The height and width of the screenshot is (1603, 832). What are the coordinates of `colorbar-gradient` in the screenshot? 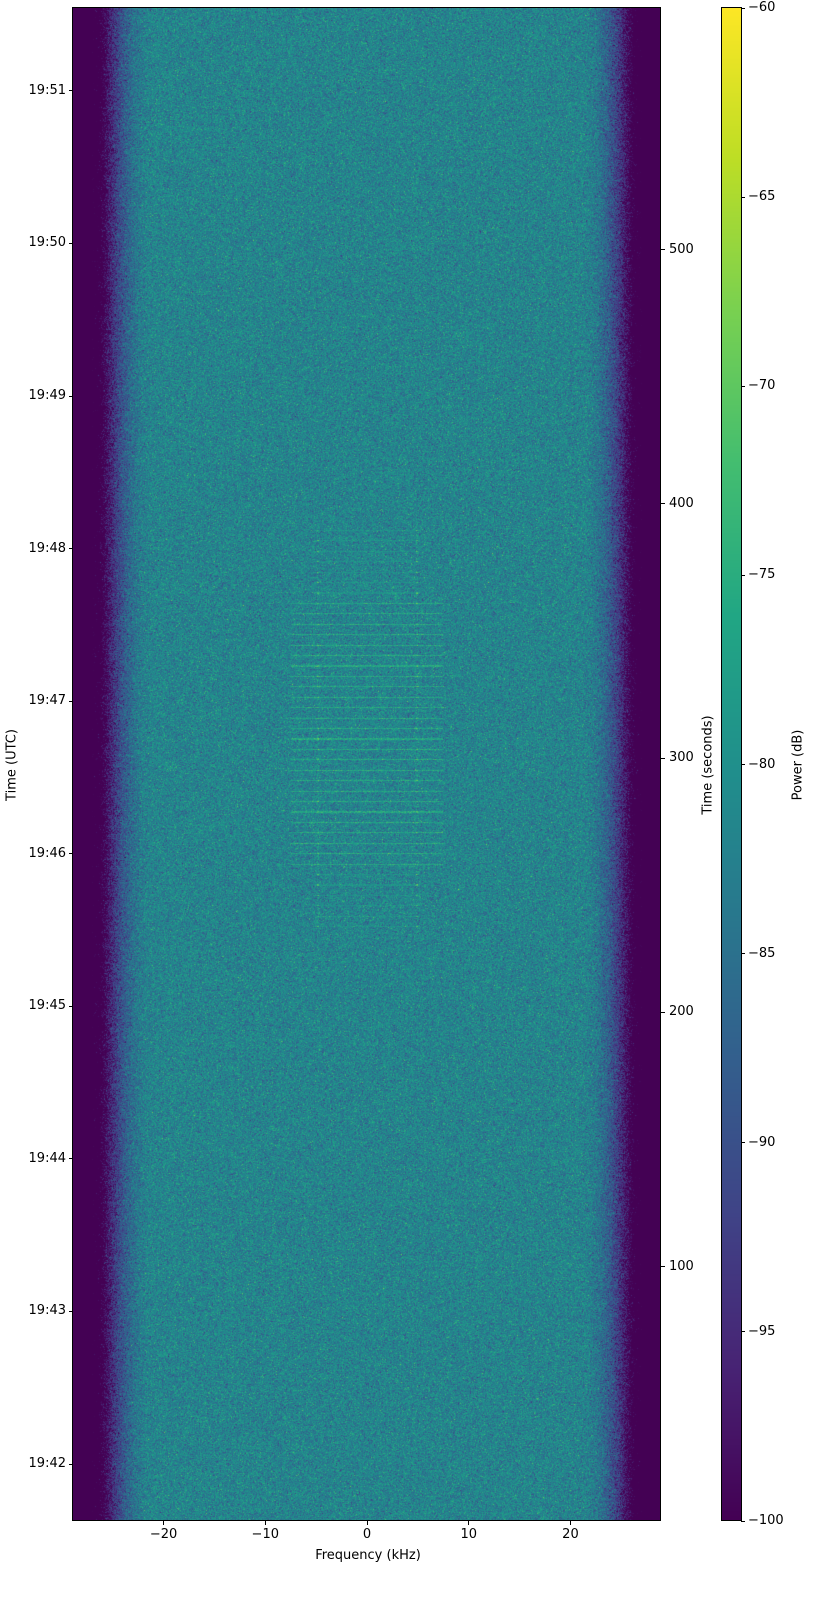 It's located at (731, 764).